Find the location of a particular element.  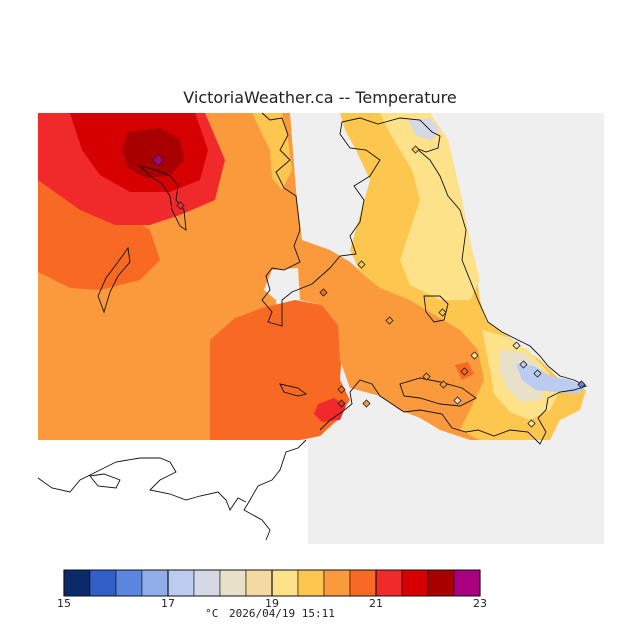

legend-tick-label: 17 is located at coordinates (168, 603).